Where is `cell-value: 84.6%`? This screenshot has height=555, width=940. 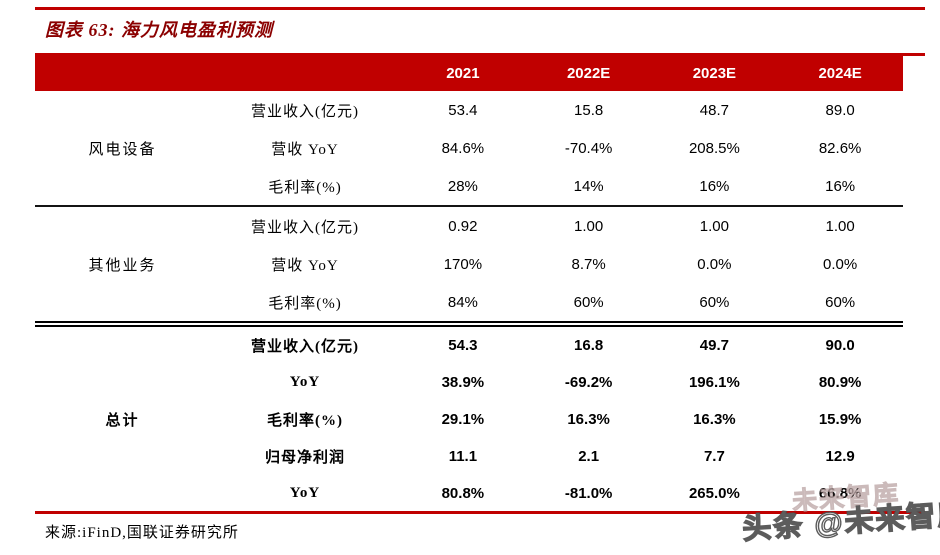 cell-value: 84.6% is located at coordinates (463, 148).